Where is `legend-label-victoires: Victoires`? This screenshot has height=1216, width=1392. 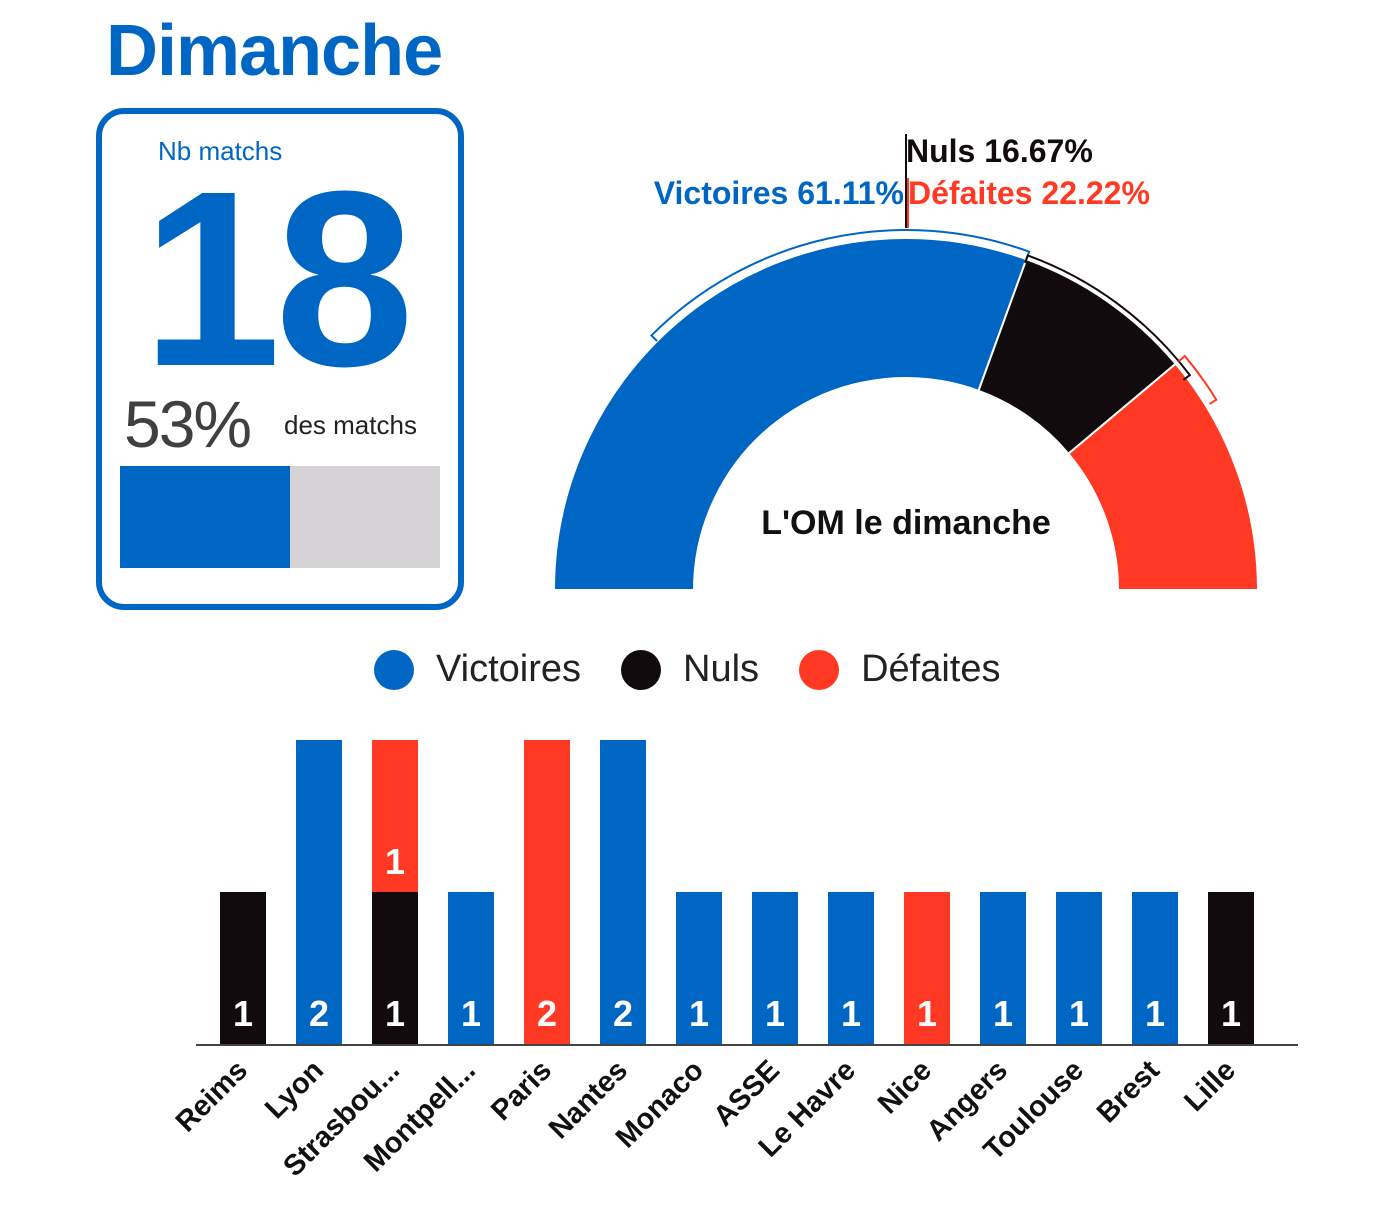
legend-label-victoires: Victoires is located at coordinates (509, 669).